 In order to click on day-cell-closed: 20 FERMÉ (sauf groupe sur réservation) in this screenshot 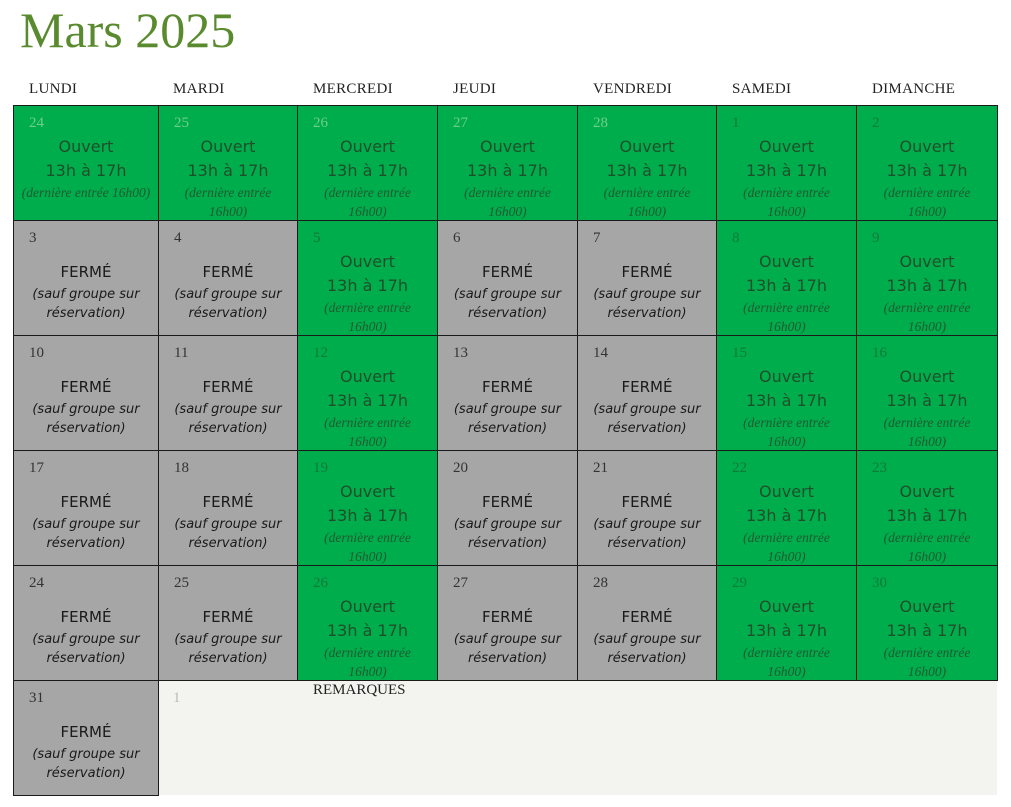, I will do `click(507, 508)`.